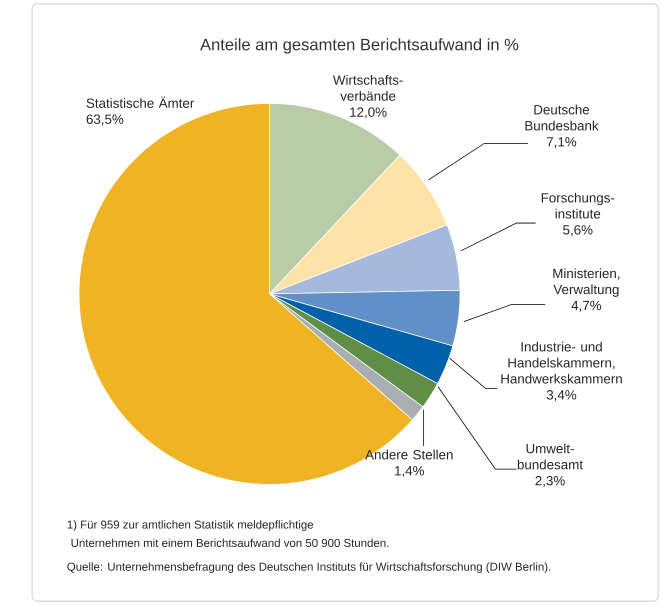 This screenshot has height=605, width=662. I want to click on slice-label: Ministerien, Verwaltung, so click(586, 282).